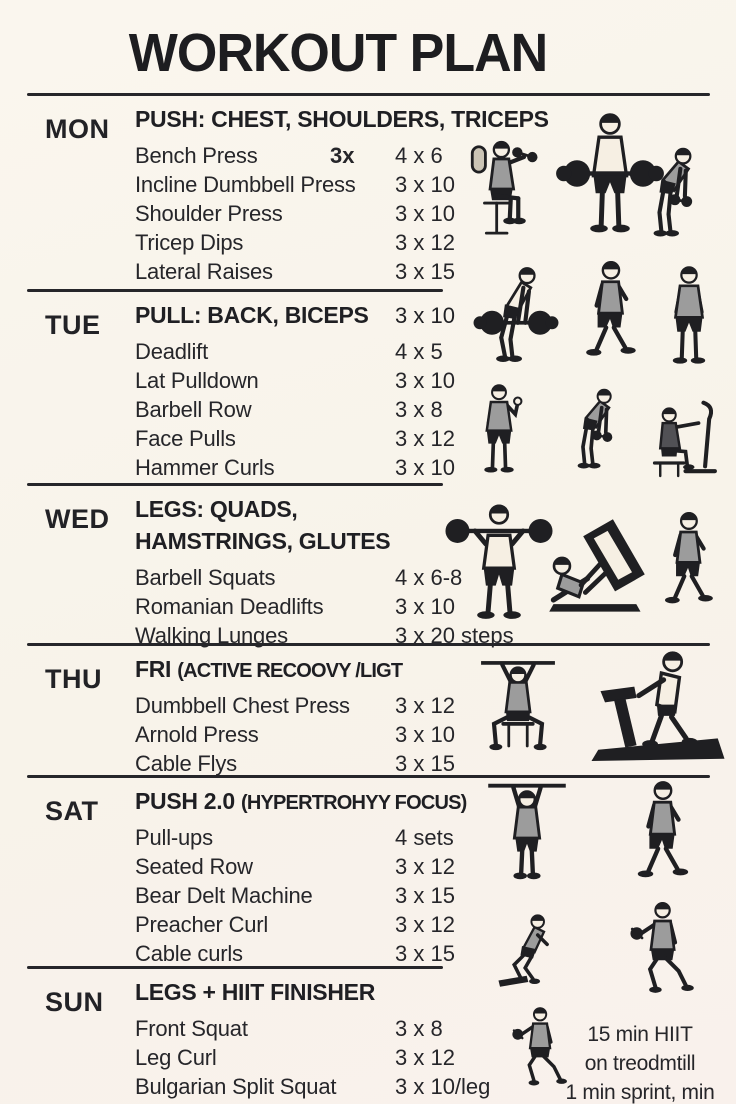  Describe the element at coordinates (516, 320) in the screenshot. I see `figure-barbell-deadlift-icon` at that location.